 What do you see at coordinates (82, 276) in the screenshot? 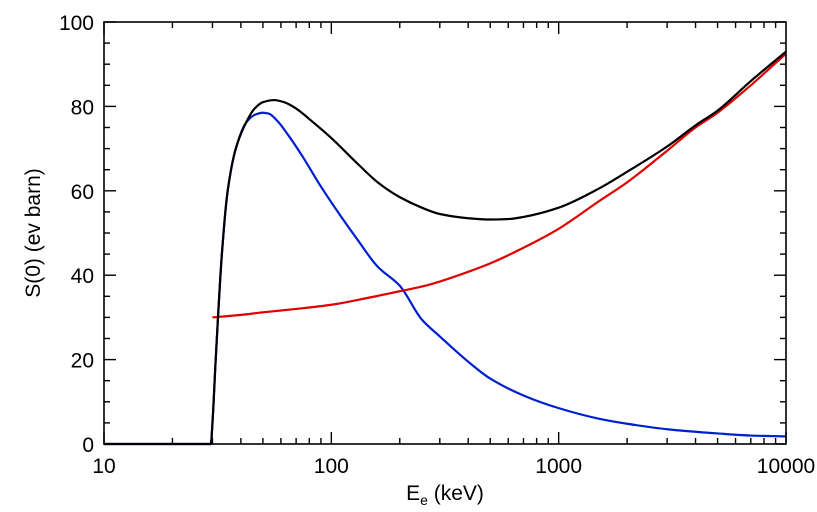
I see `y-tick-label: 40` at bounding box center [82, 276].